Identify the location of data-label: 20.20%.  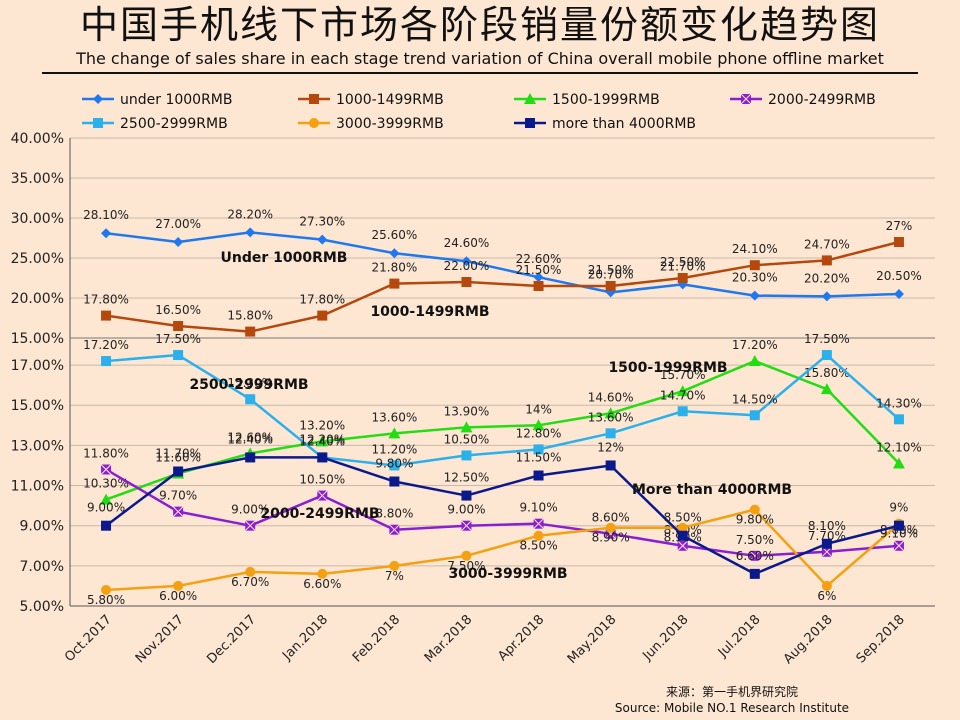
(827, 278).